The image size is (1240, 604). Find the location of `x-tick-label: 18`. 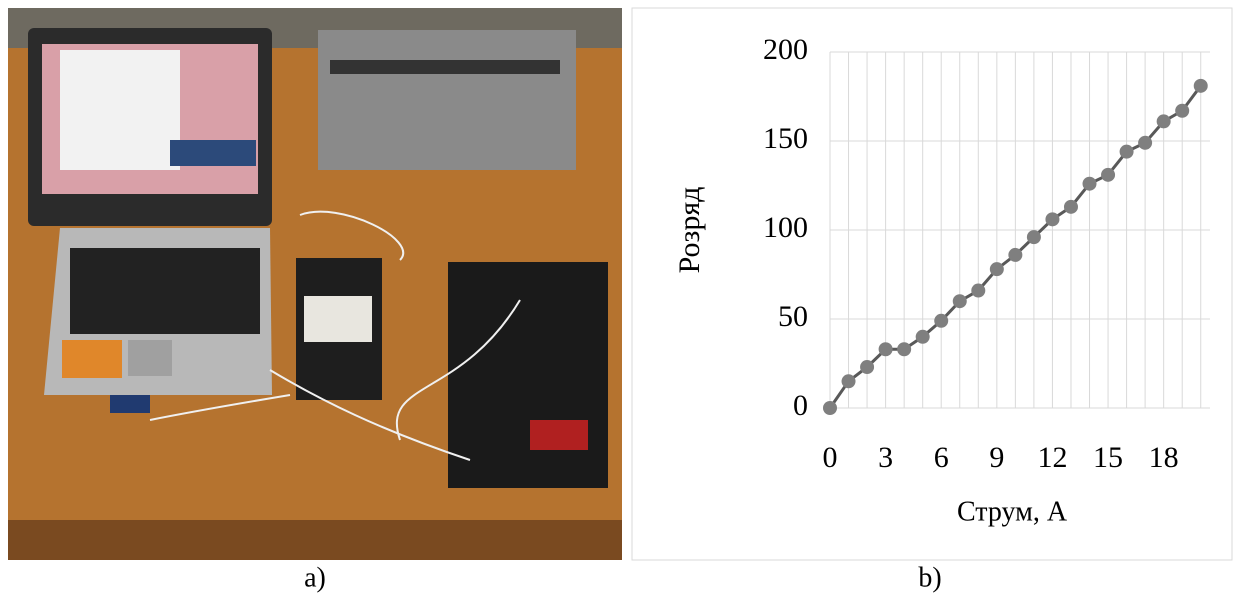

x-tick-label: 18 is located at coordinates (1164, 457).